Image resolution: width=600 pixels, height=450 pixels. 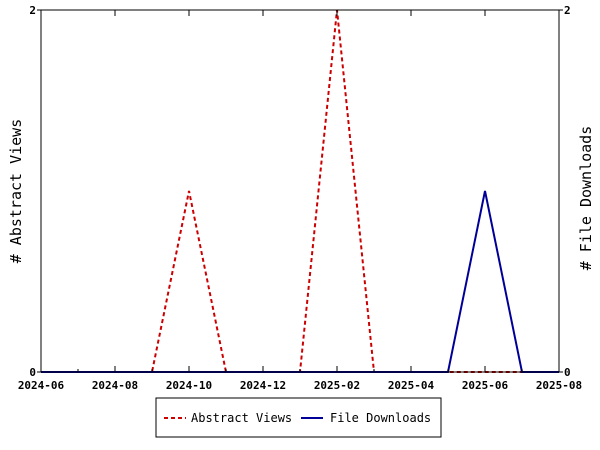 I want to click on y-axis-left-title: # Abstract Views, so click(x=16, y=191).